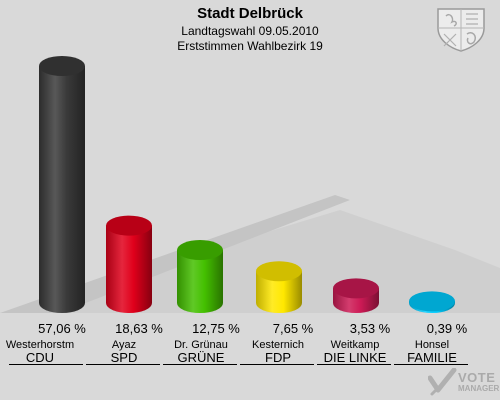 Image resolution: width=500 pixels, height=400 pixels. I want to click on party-label-gruene: GRÜNE, so click(201, 357).